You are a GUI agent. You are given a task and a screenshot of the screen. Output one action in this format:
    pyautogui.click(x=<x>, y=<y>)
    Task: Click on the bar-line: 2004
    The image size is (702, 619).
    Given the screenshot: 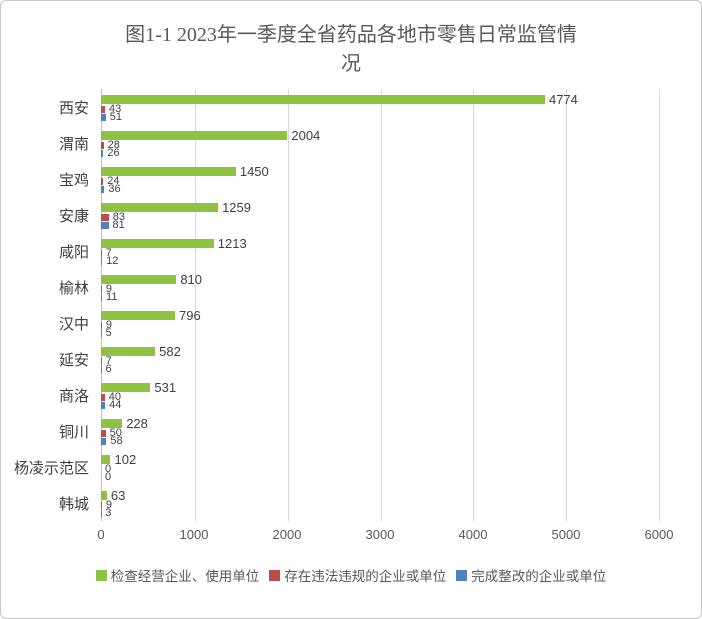 What is the action you would take?
    pyautogui.click(x=380, y=135)
    